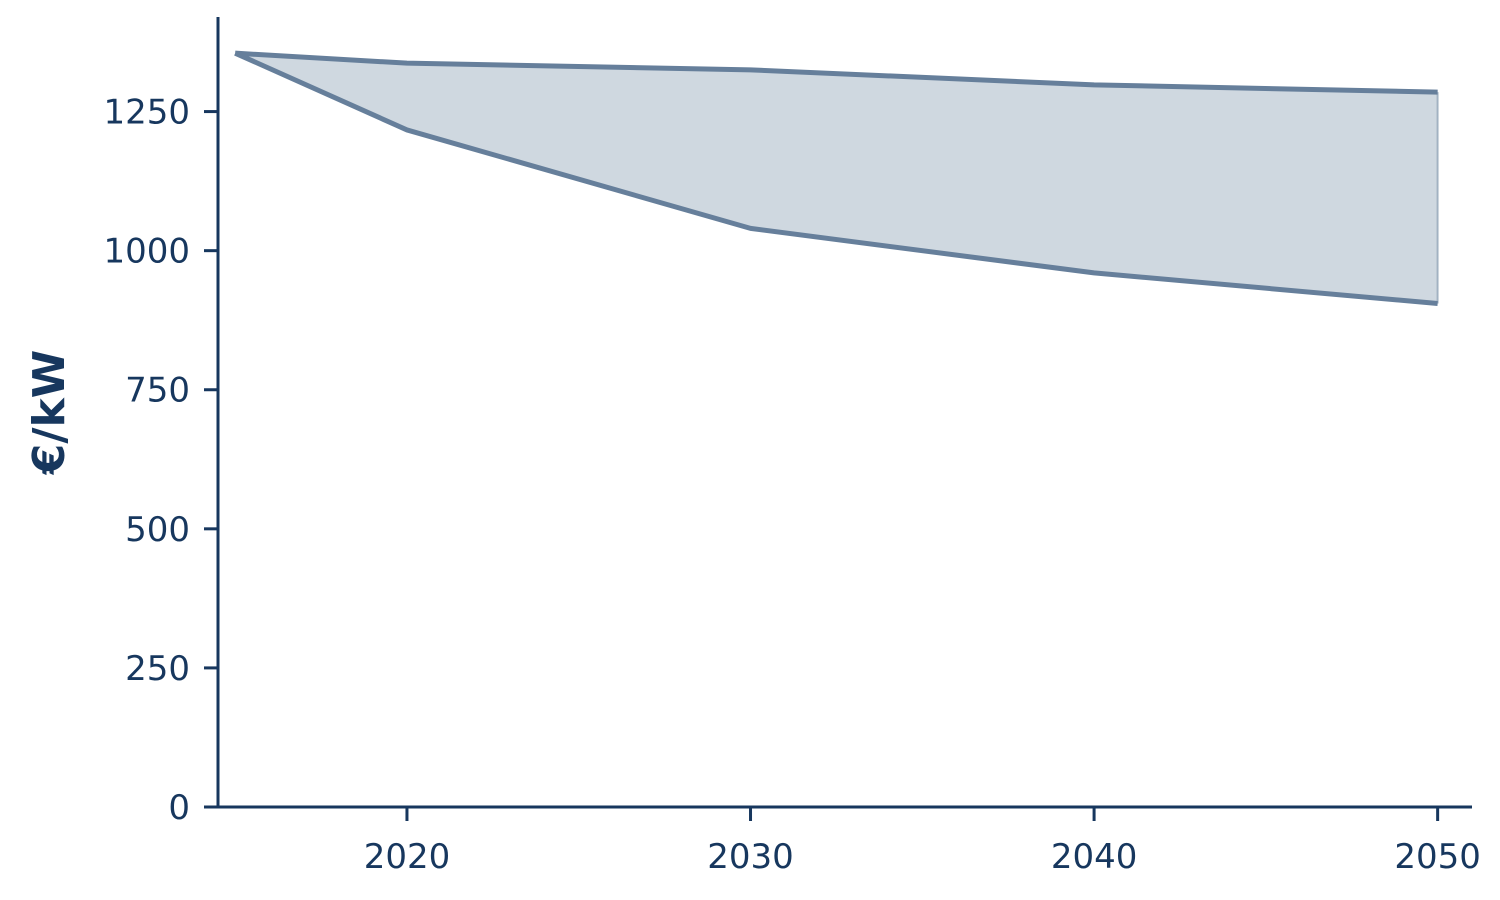  What do you see at coordinates (407, 857) in the screenshot?
I see `x-tick-label: 2020` at bounding box center [407, 857].